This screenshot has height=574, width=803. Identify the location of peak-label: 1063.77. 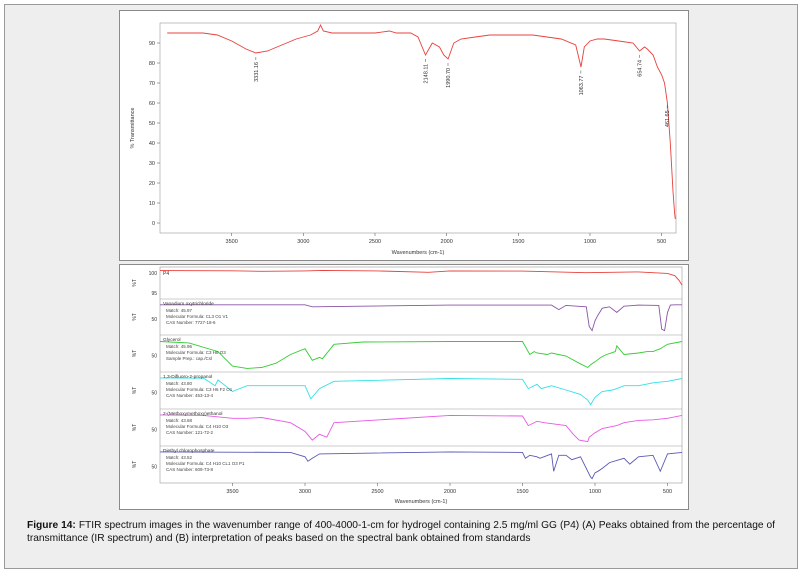
(582, 86).